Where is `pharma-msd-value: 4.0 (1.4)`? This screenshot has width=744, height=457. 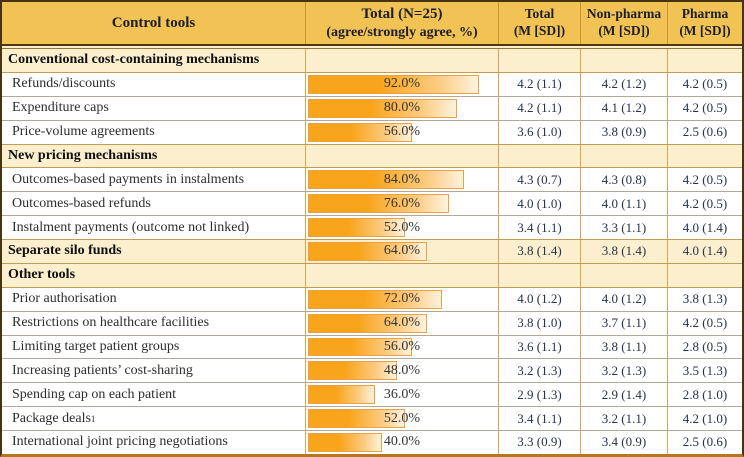 pharma-msd-value: 4.0 (1.4) is located at coordinates (704, 251).